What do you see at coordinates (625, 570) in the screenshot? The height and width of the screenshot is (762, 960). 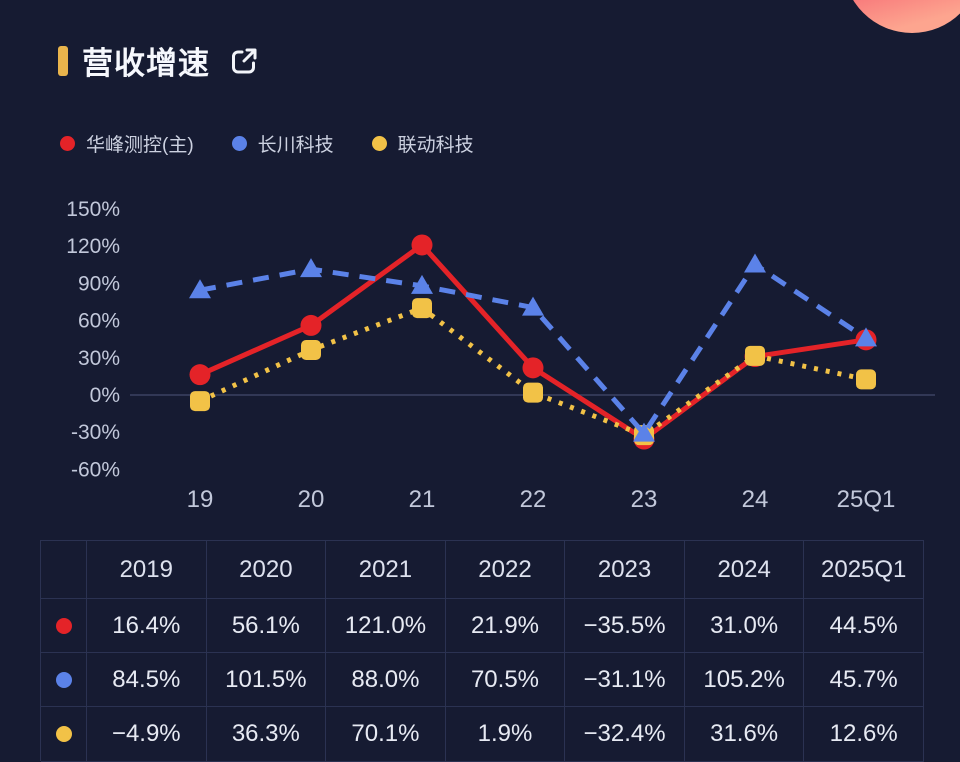 I see `table-header-2023: 2023` at bounding box center [625, 570].